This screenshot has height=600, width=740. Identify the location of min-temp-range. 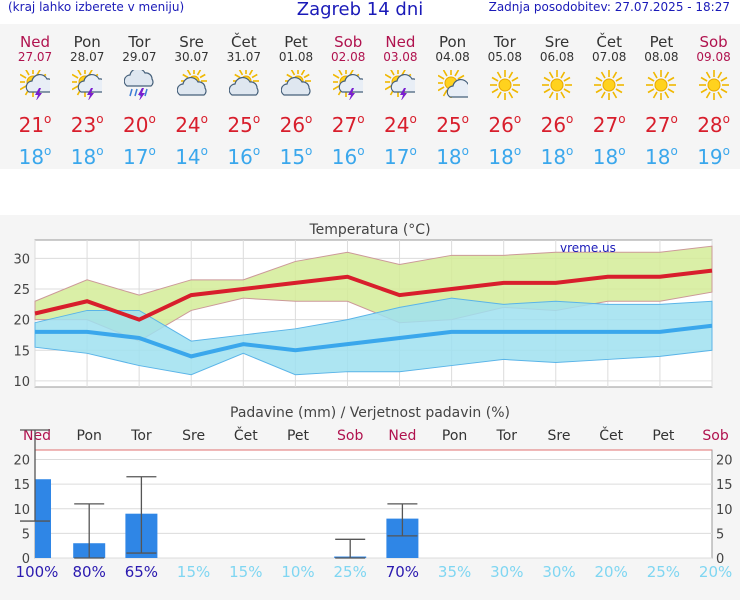
(373, 336).